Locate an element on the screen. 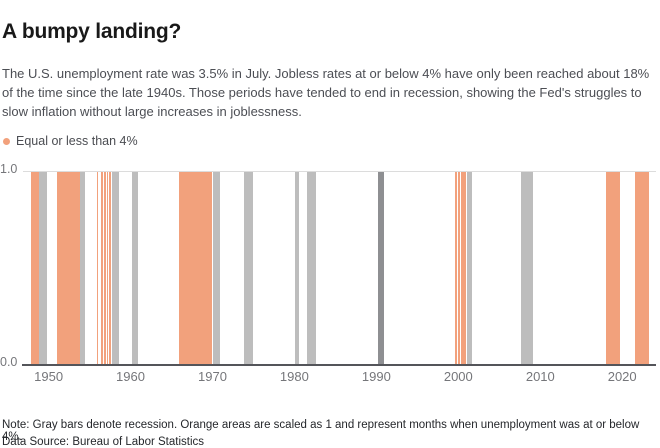  legend: Equal or less than 4% is located at coordinates (70, 141).